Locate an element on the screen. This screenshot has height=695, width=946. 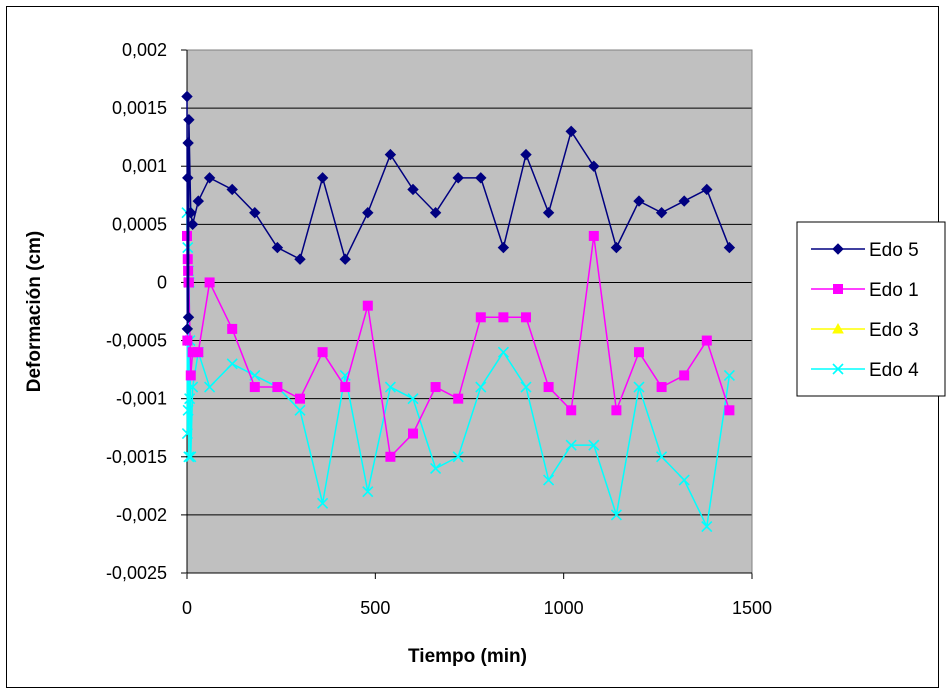
y-axis-title: Deformación (cm) is located at coordinates (34, 312).